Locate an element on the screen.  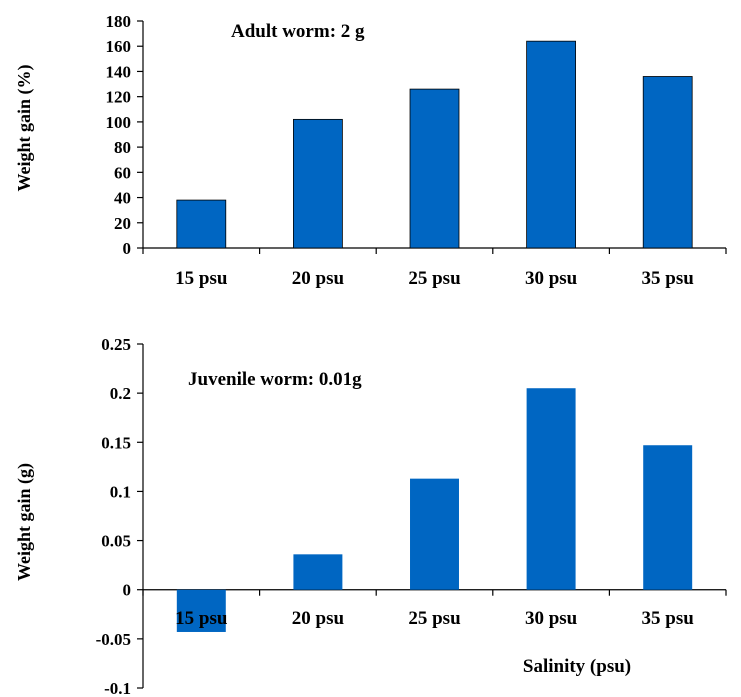
y-tick-label: 40 is located at coordinates (122, 198).